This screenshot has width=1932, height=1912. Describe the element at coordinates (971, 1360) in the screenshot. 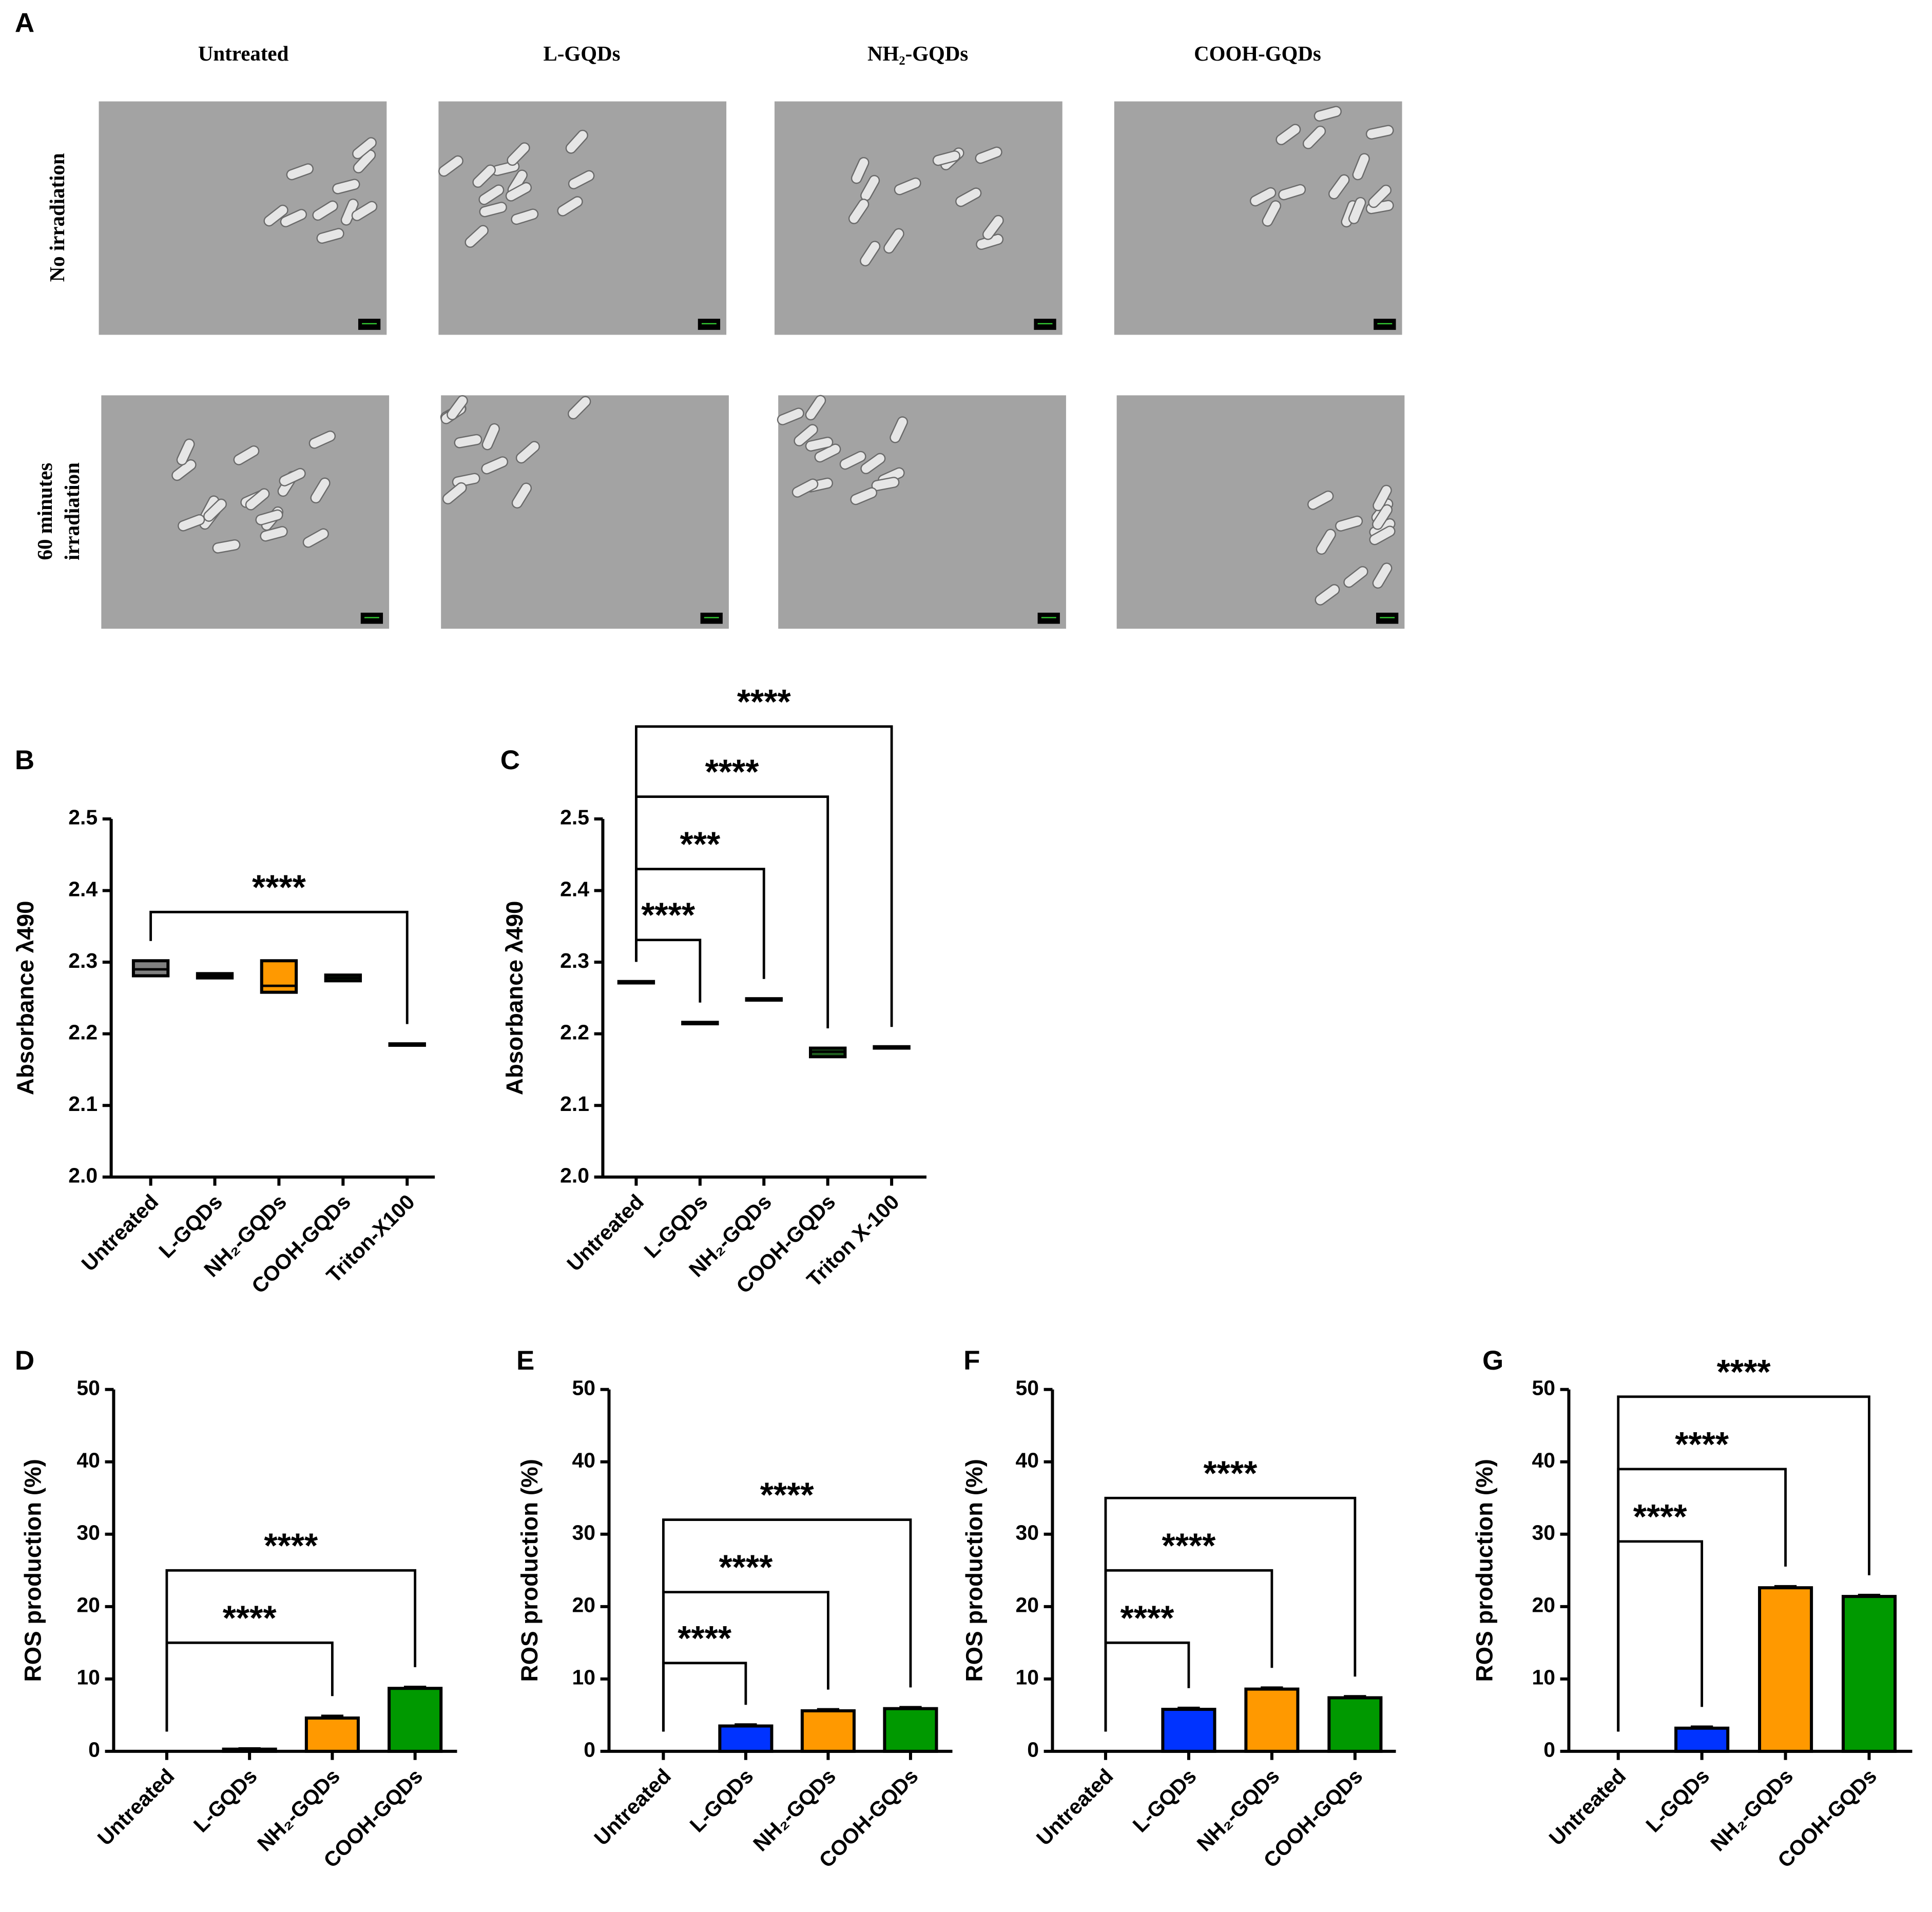

I see `panel-label: F` at that location.